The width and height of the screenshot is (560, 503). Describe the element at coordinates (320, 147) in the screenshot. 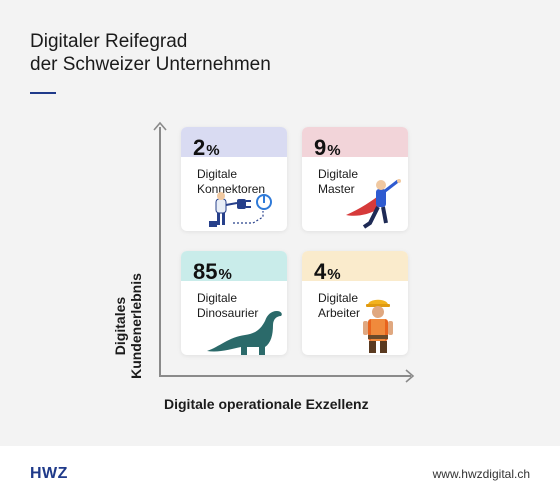

I see `quadrant-value: 9` at that location.